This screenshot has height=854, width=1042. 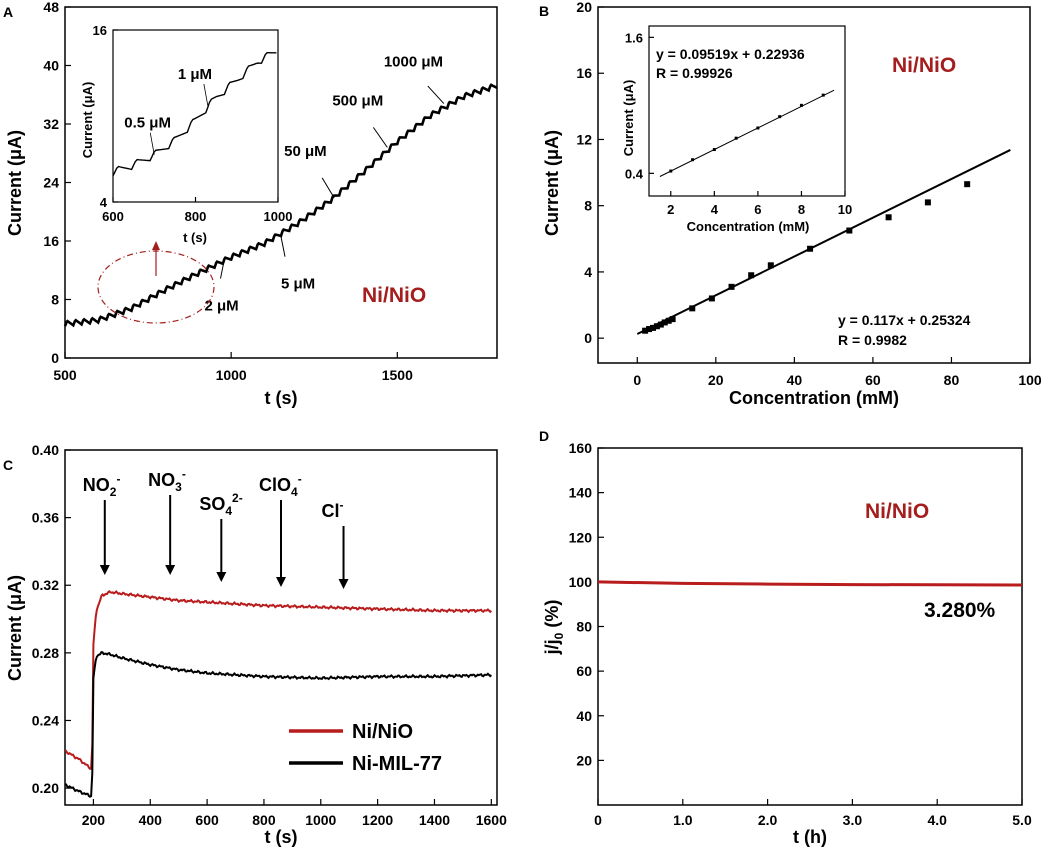 I want to click on panel-a-annotation-label: 500 μM, so click(x=357, y=100).